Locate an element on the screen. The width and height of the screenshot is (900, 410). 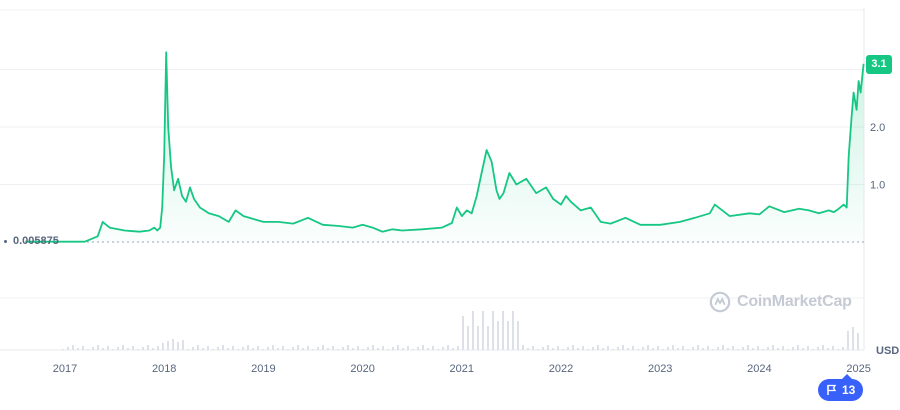
y-tick-label: 1.0 is located at coordinates (877, 186).